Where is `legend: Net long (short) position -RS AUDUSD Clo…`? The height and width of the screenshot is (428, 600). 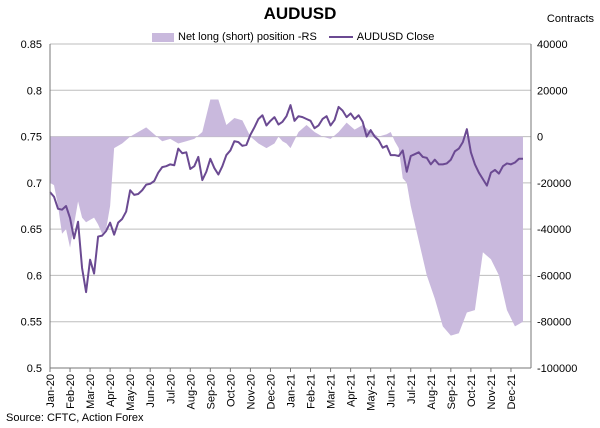 legend: Net long (short) position -RS AUDUSD Clo… is located at coordinates (299, 37).